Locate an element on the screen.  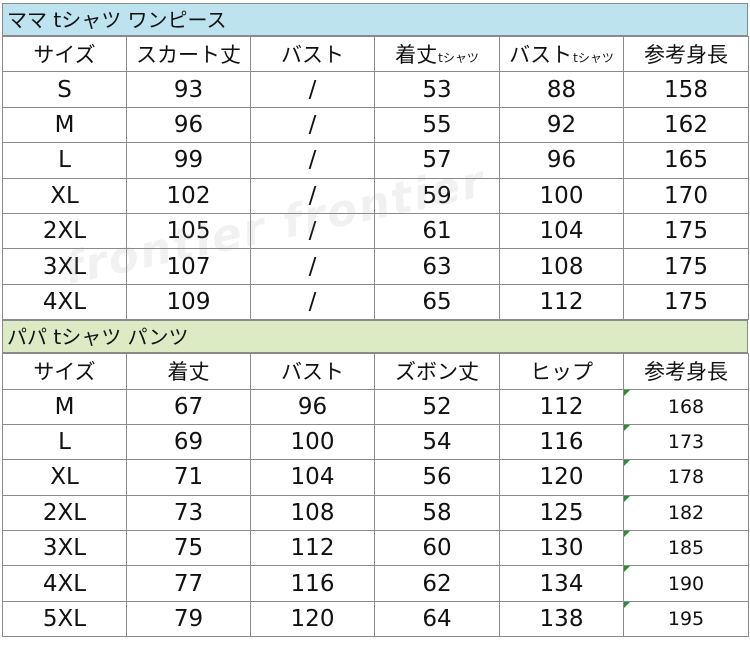
mama-table-row: XL 102/59 100 170 is located at coordinates (375, 195).